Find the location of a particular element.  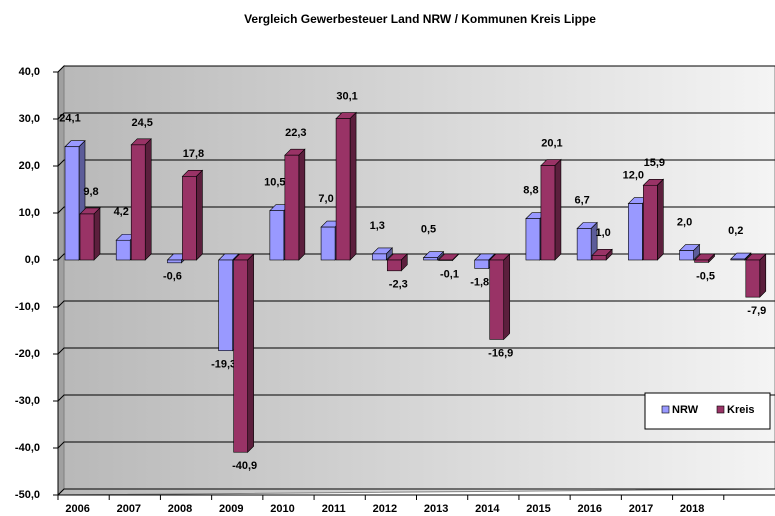

y-tick-label: -20,0 is located at coordinates (27, 354).